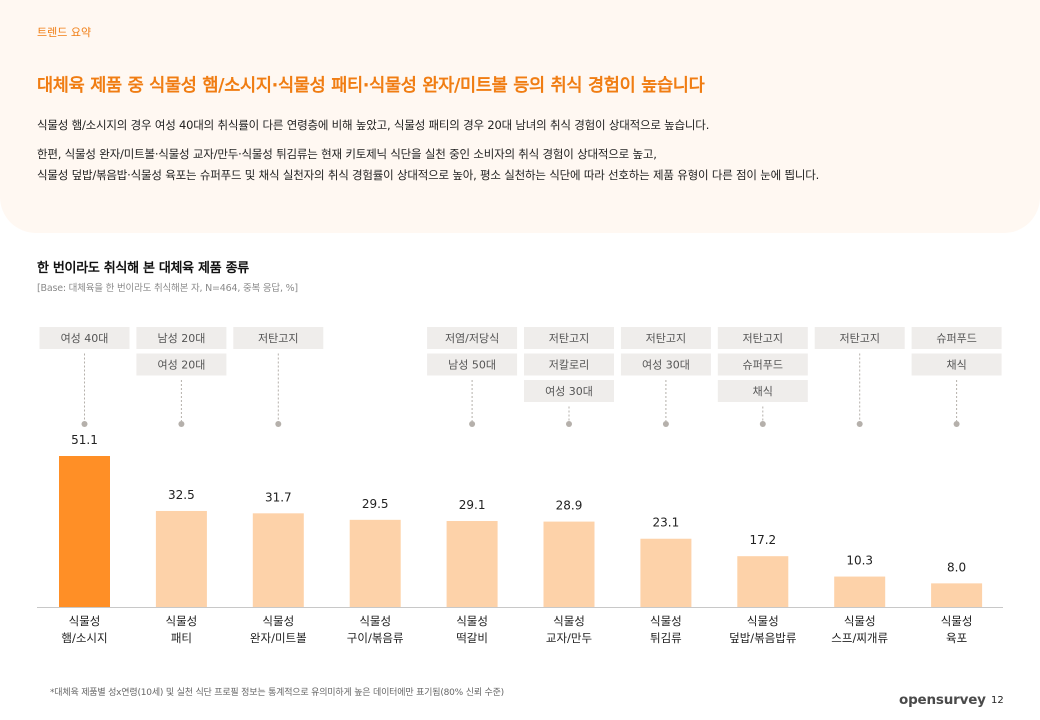  Describe the element at coordinates (84, 440) in the screenshot. I see `data-label-0: 51.1` at that location.